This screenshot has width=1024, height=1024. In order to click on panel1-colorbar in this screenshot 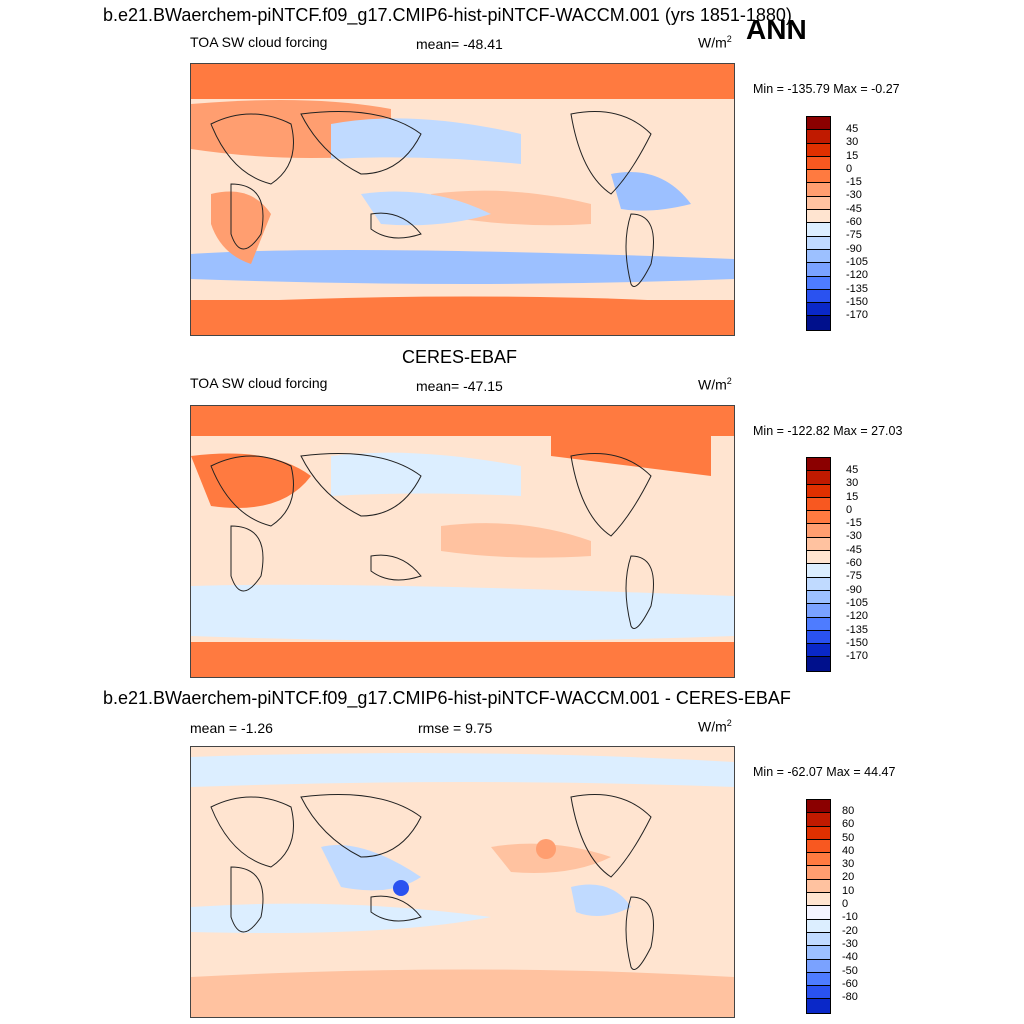, I will do `click(818, 223)`.